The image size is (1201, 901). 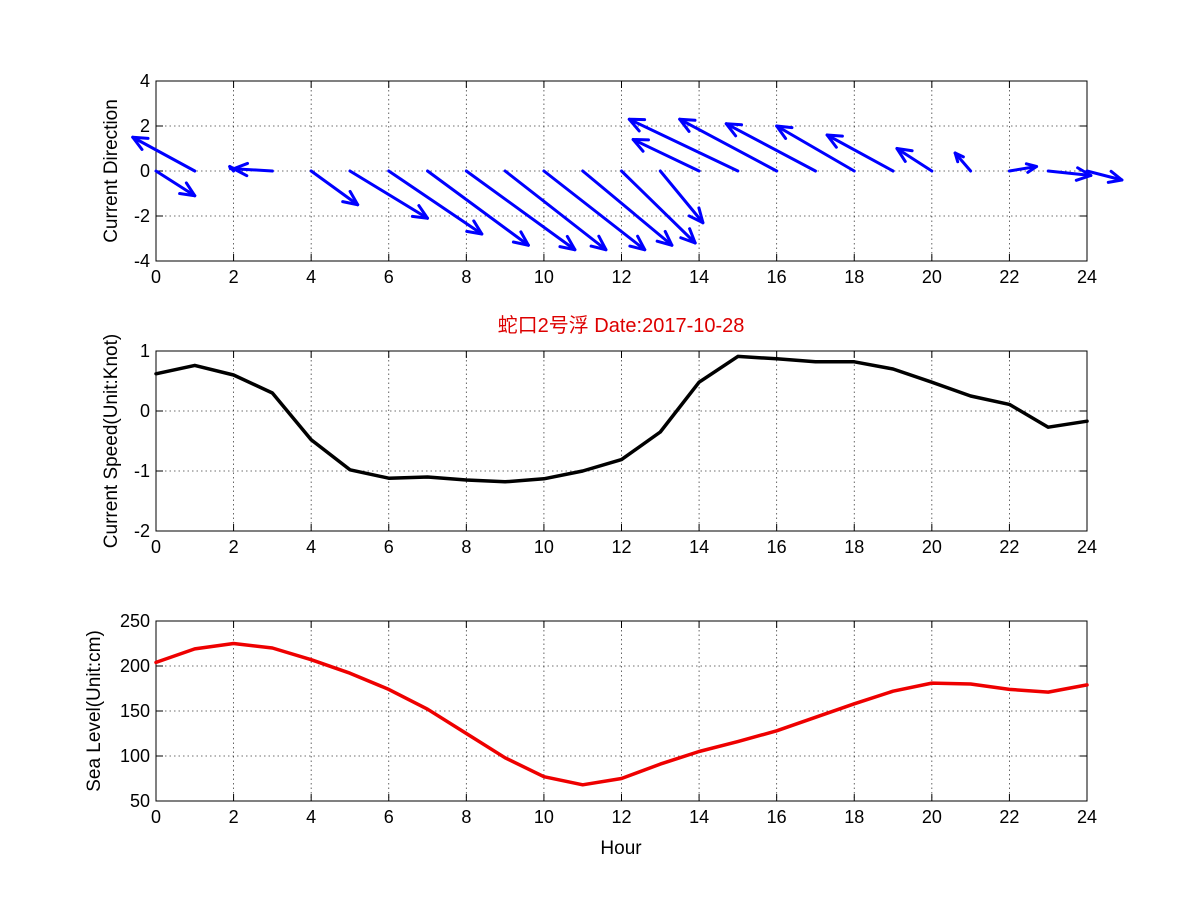 What do you see at coordinates (142, 261) in the screenshot?
I see `y-tick-label: -4` at bounding box center [142, 261].